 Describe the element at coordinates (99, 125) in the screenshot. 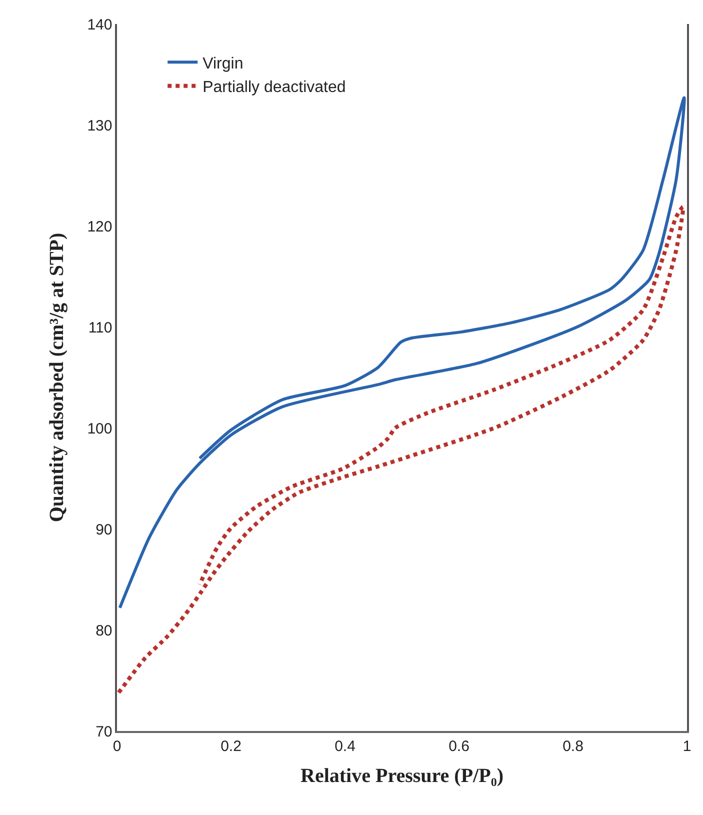

I see `y-tick-label: 130` at that location.